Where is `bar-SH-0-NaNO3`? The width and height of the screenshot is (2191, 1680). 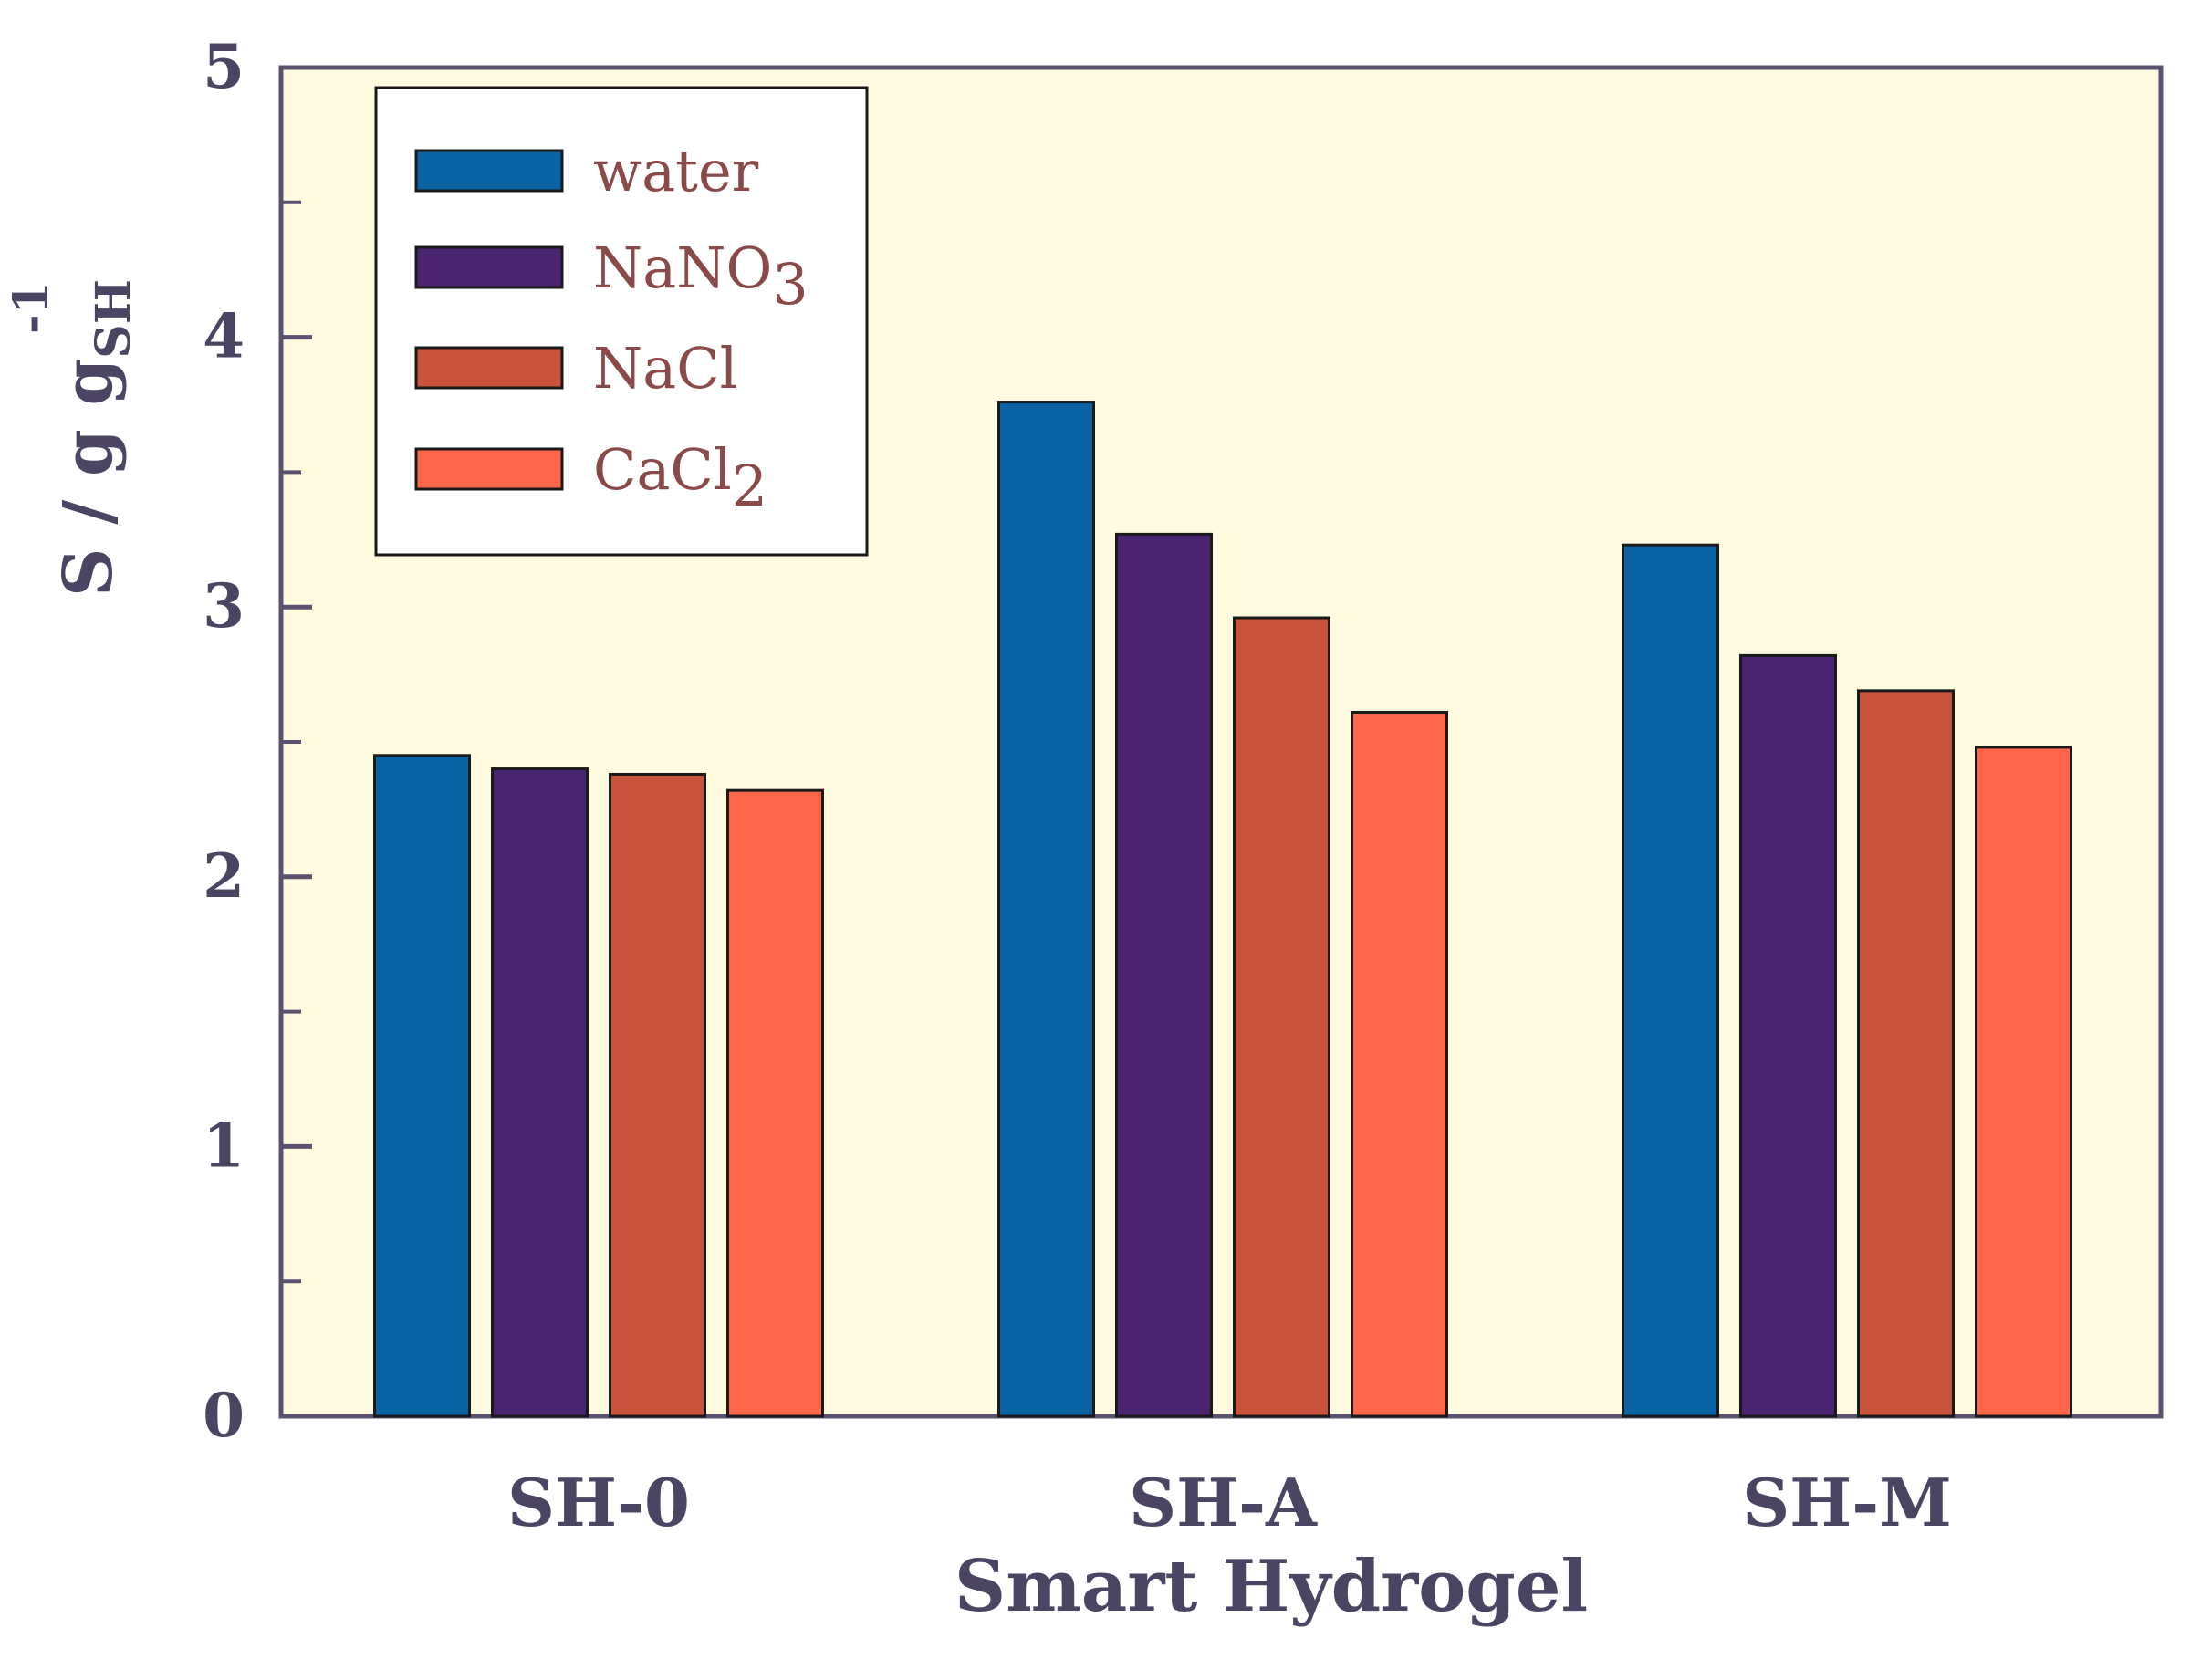 bar-SH-0-NaNO3 is located at coordinates (540, 1092).